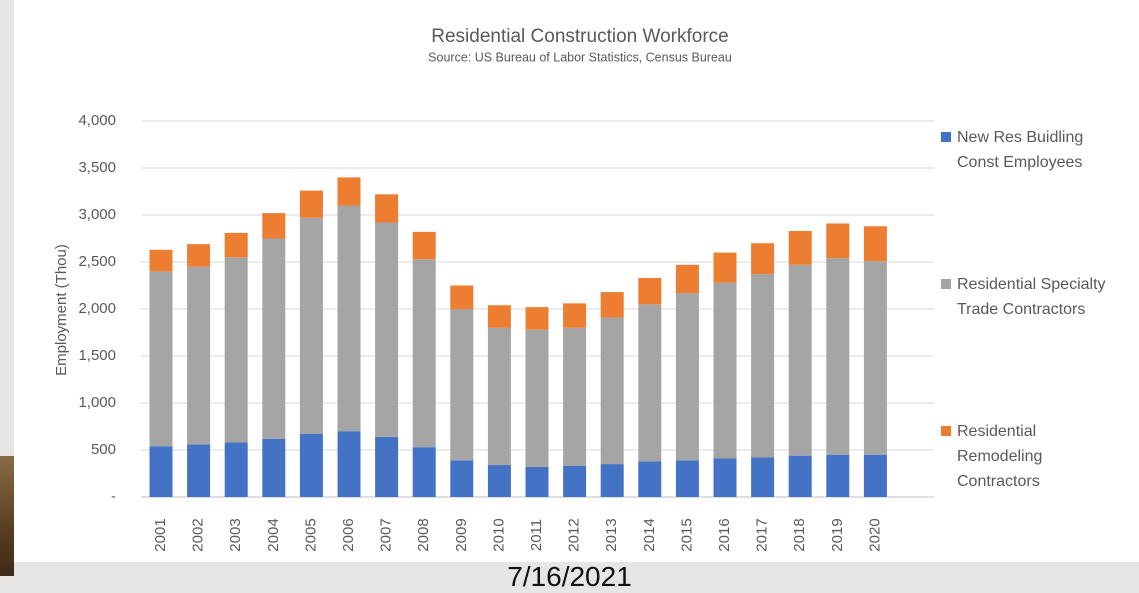  Describe the element at coordinates (160, 534) in the screenshot. I see `x-tick-label: 2001` at that location.